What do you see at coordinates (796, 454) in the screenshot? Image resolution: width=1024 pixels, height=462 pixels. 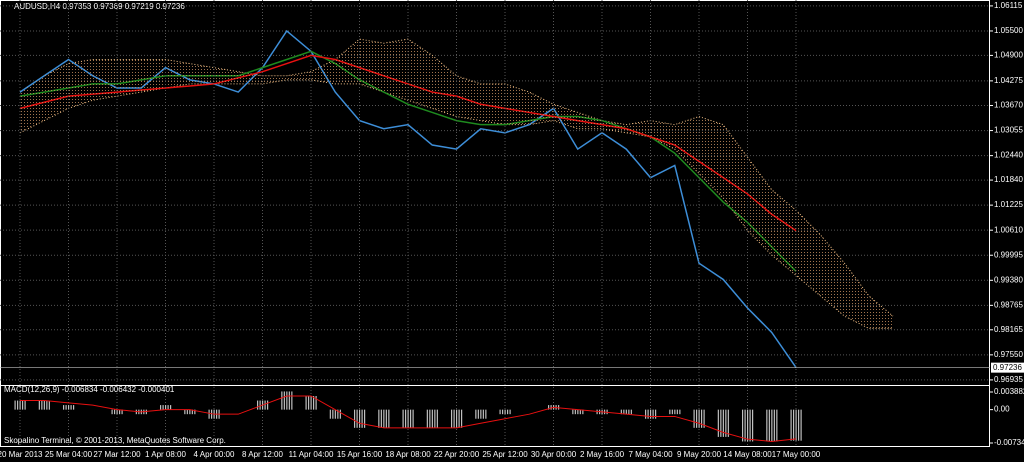 I see `x-tick-label: 17 May 00:00` at bounding box center [796, 454].